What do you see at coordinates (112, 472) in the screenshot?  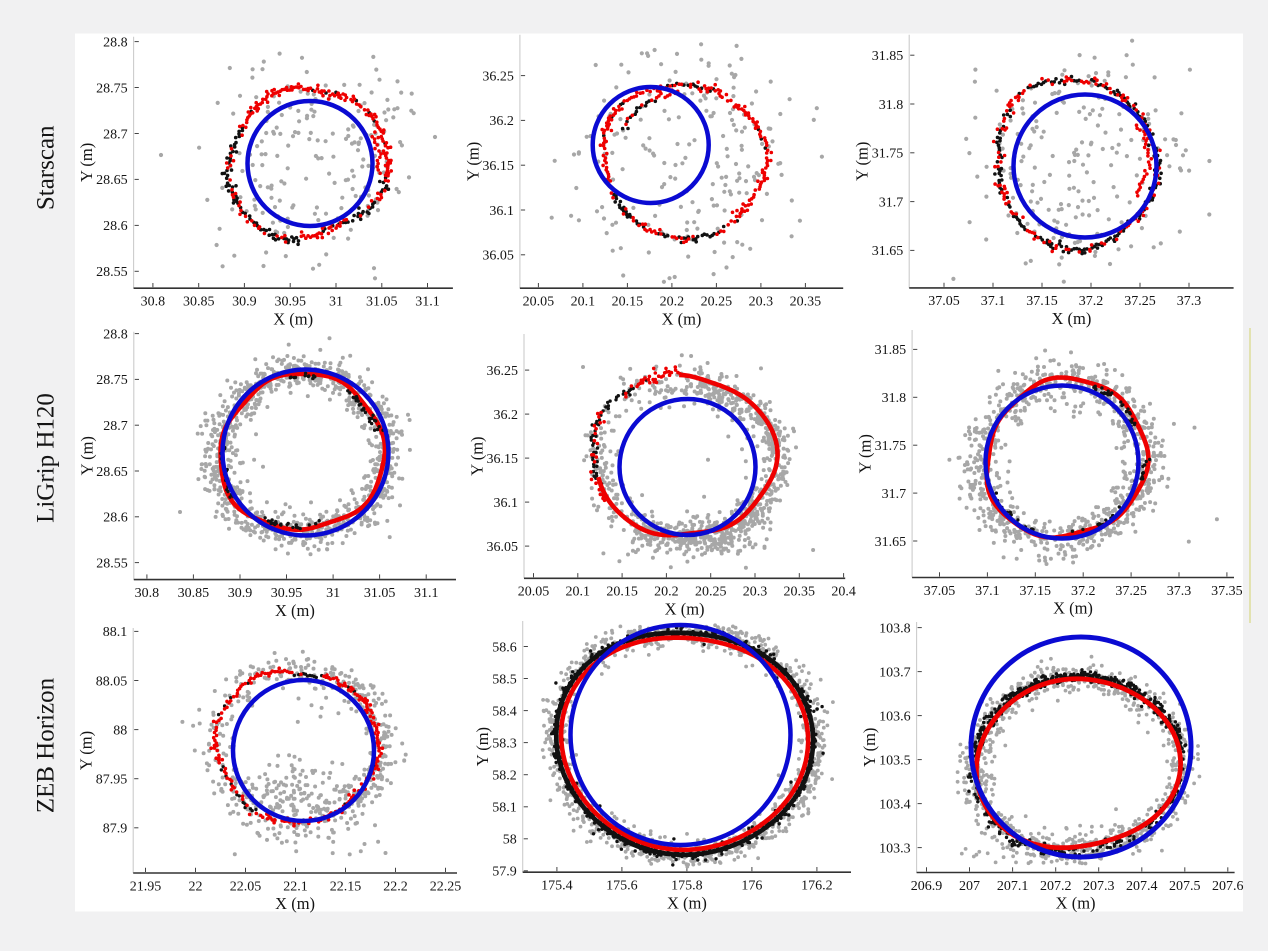 I see `svg-text: 28.65` at bounding box center [112, 472].